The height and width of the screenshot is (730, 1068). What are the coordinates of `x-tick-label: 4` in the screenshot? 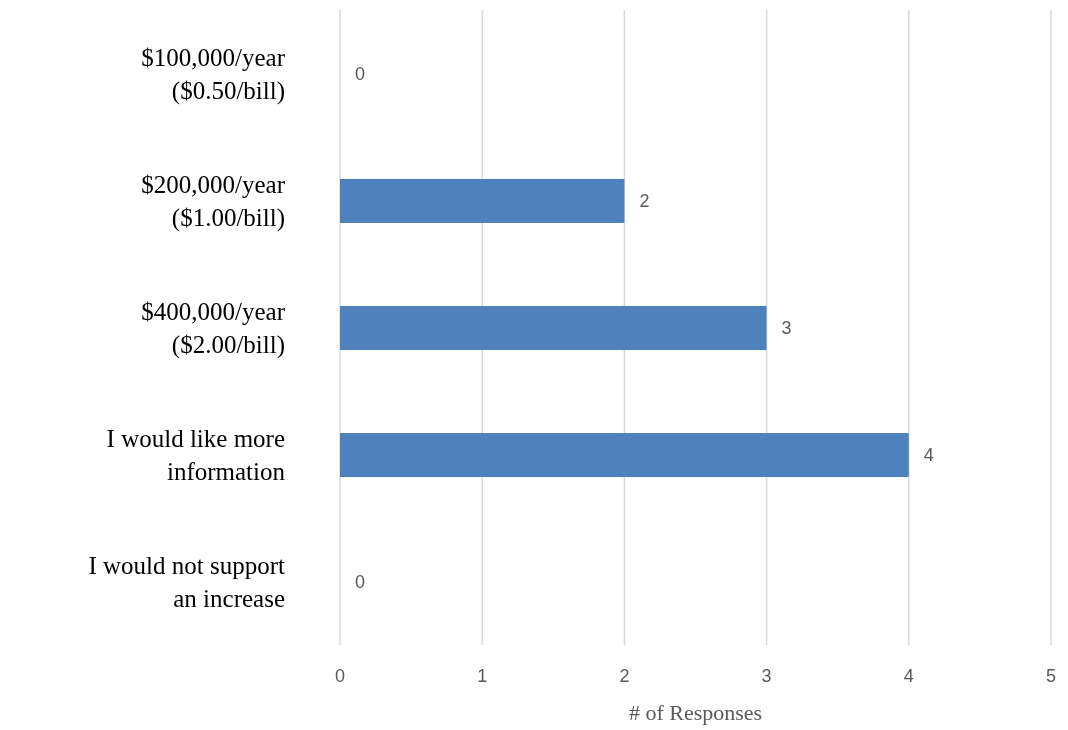 It's located at (908, 675).